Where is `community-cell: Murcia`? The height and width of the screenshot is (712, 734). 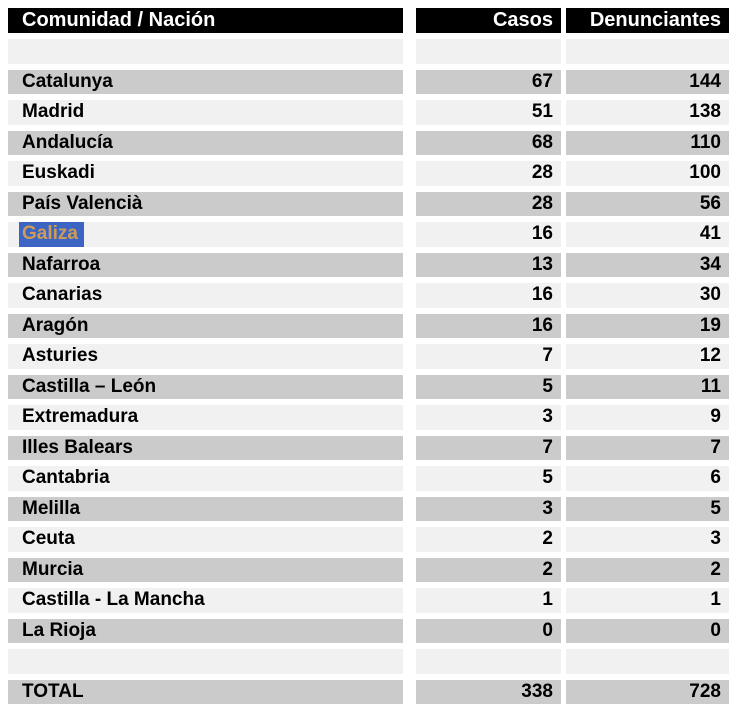 community-cell: Murcia is located at coordinates (205, 569).